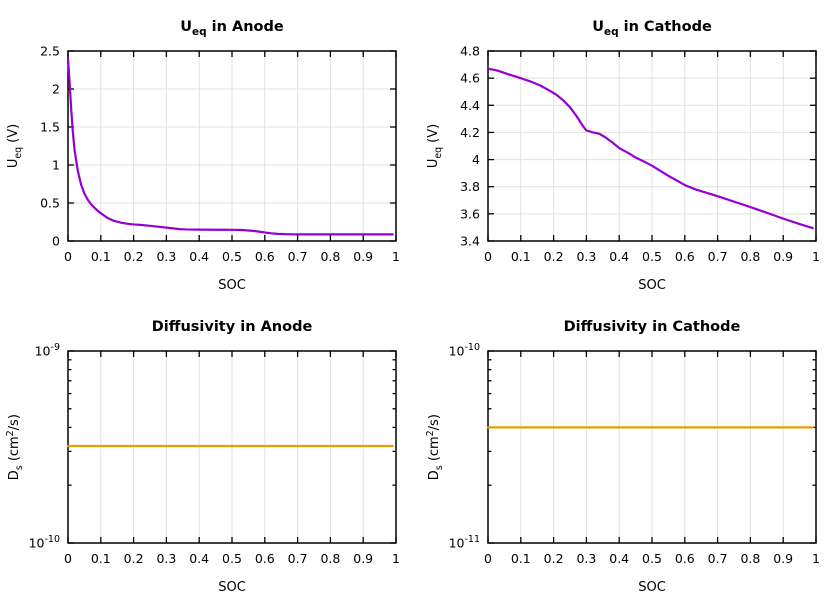 This screenshot has width=840, height=600. What do you see at coordinates (50, 203) in the screenshot?
I see `y-tick-label: 0.5` at bounding box center [50, 203].